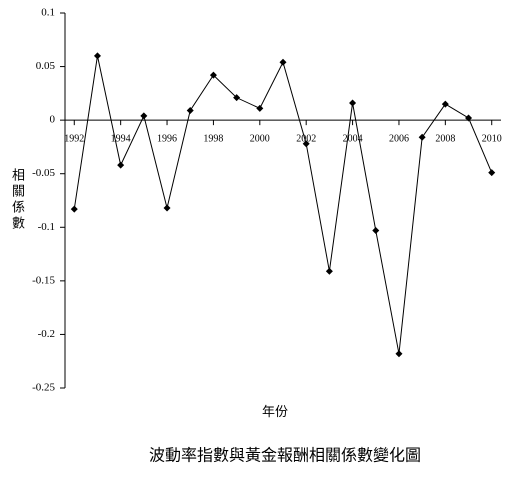 The width and height of the screenshot is (519, 477). I want to click on x-axis-label: 年份, so click(275, 411).